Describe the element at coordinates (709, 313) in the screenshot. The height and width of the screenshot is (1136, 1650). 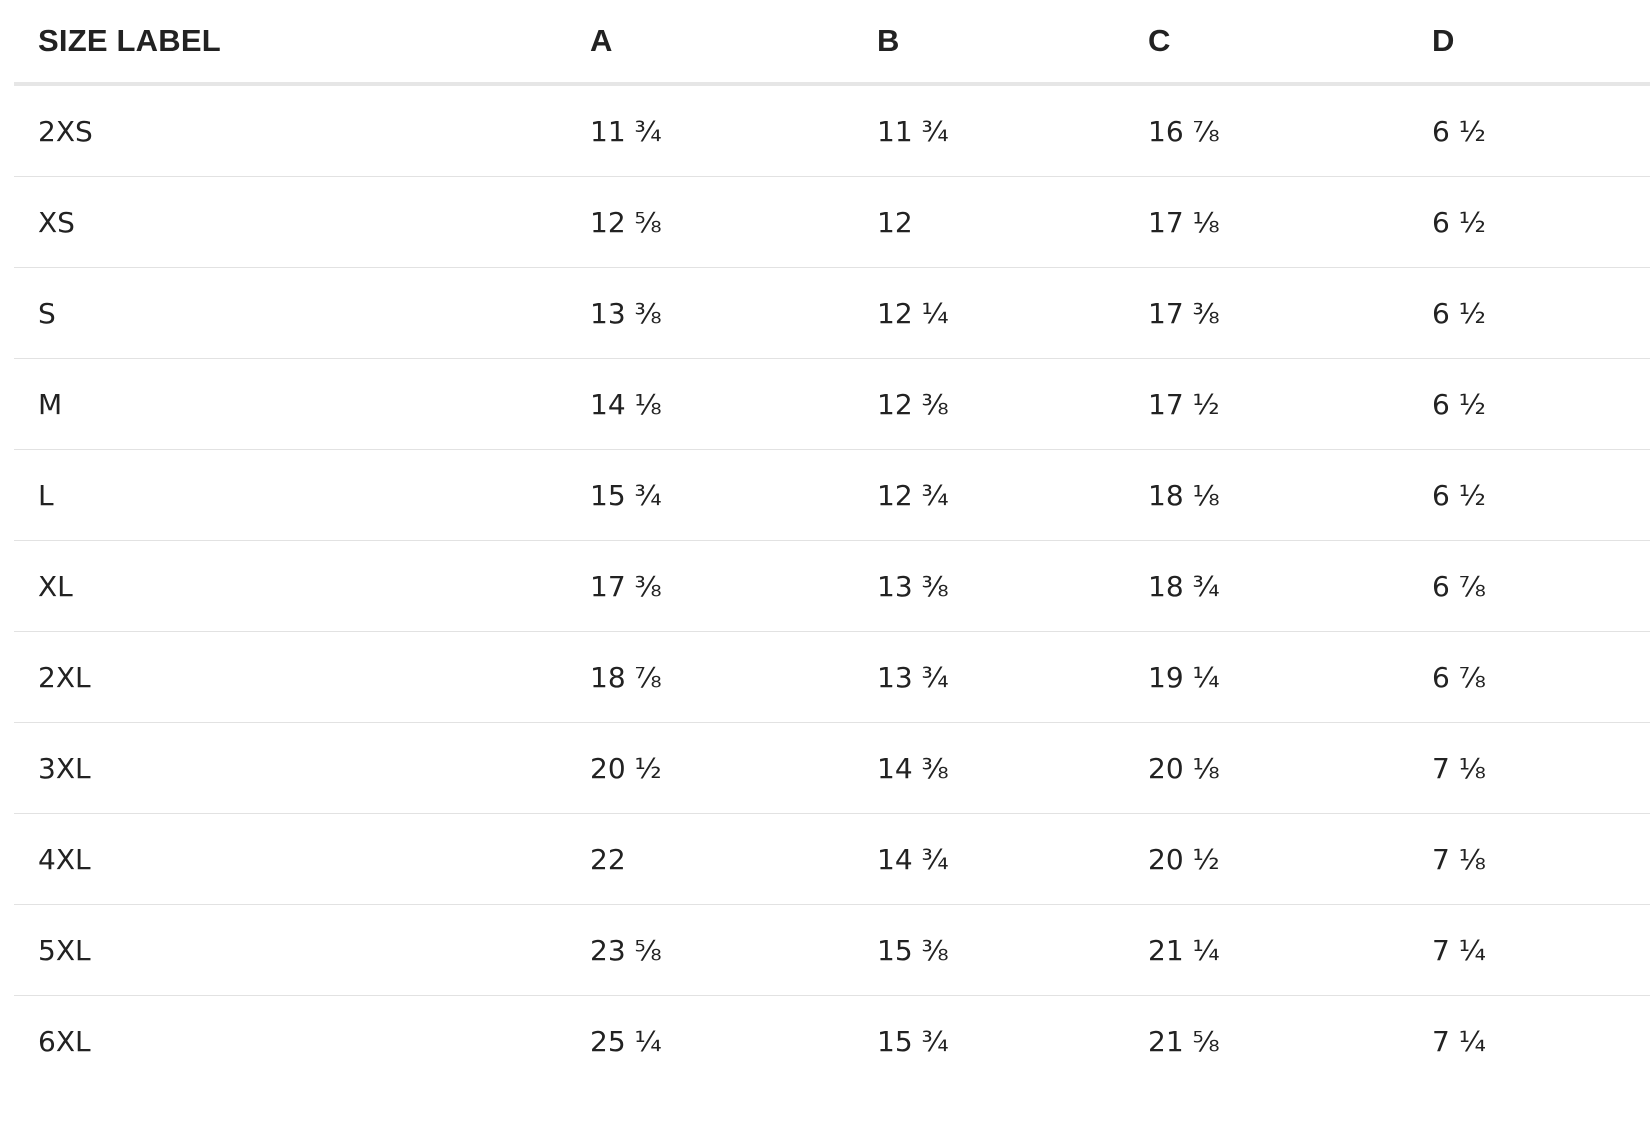
I see `a-cell: 13 ⅜` at that location.